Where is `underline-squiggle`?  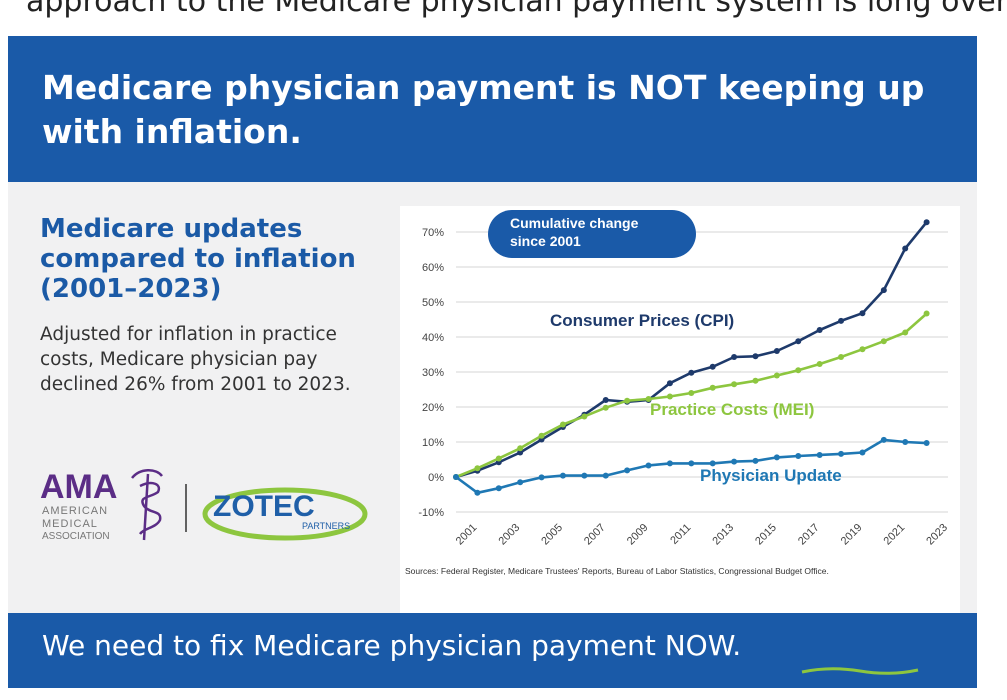 underline-squiggle is located at coordinates (860, 671).